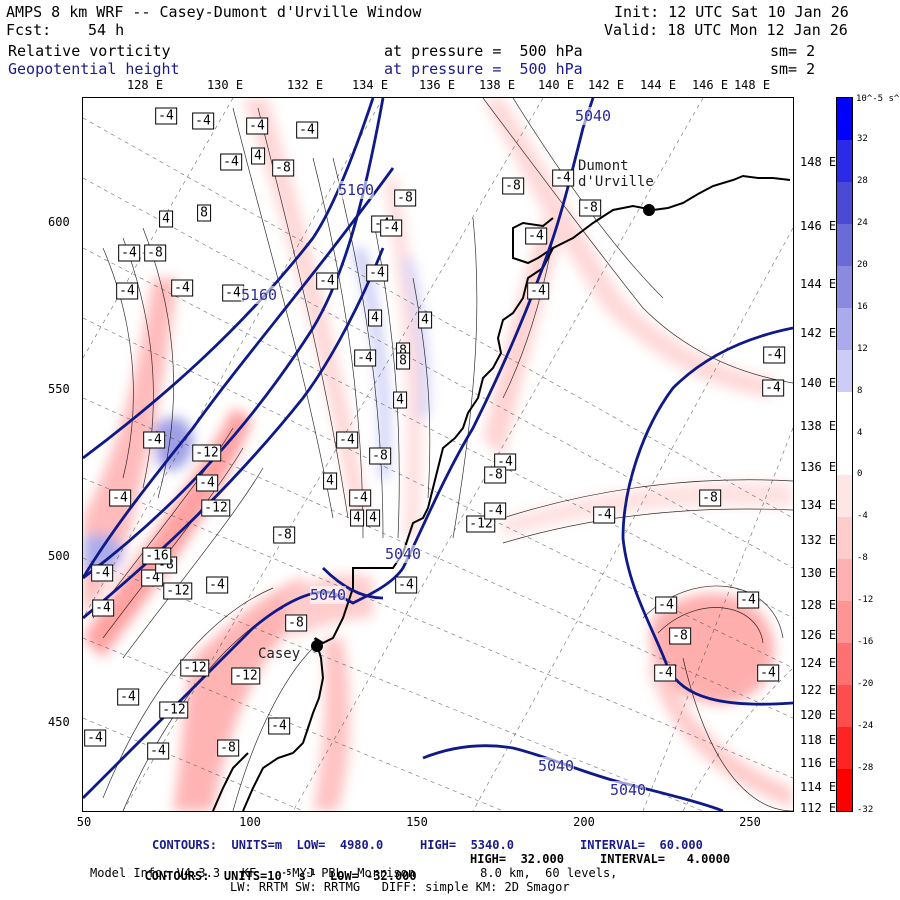 The height and width of the screenshot is (900, 900). I want to click on y-tick-label: 550, so click(59, 389).